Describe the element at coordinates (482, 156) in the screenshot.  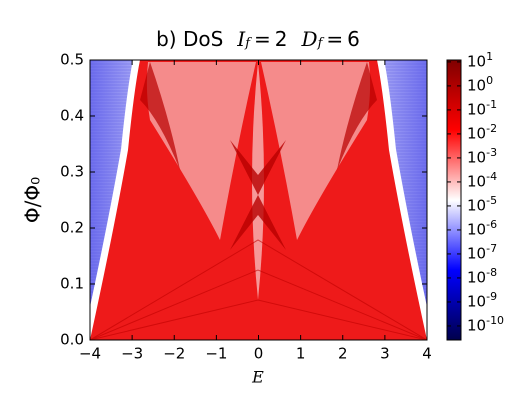
I see `colorbar-tick-label: 10⁻³` at that location.